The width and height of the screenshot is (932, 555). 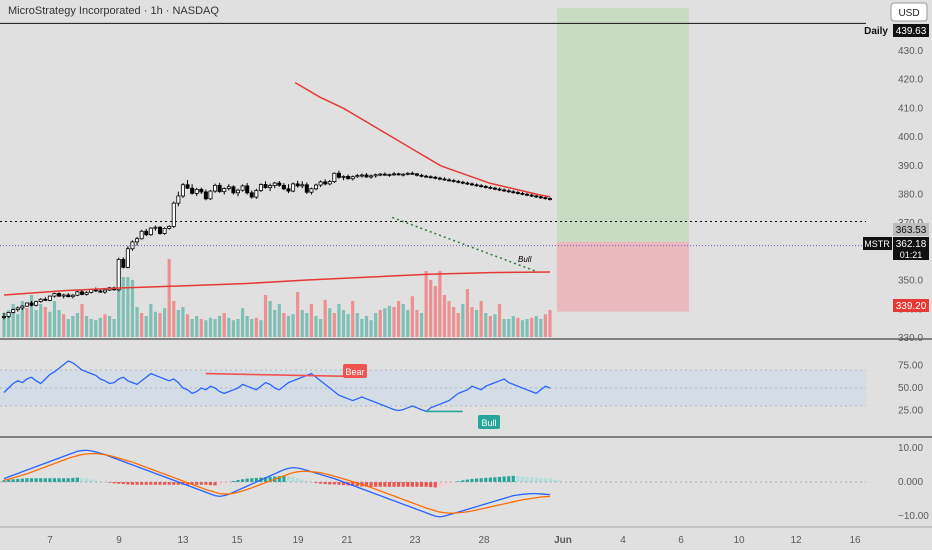 What do you see at coordinates (623, 540) in the screenshot?
I see `time-tick-label: 4` at bounding box center [623, 540].